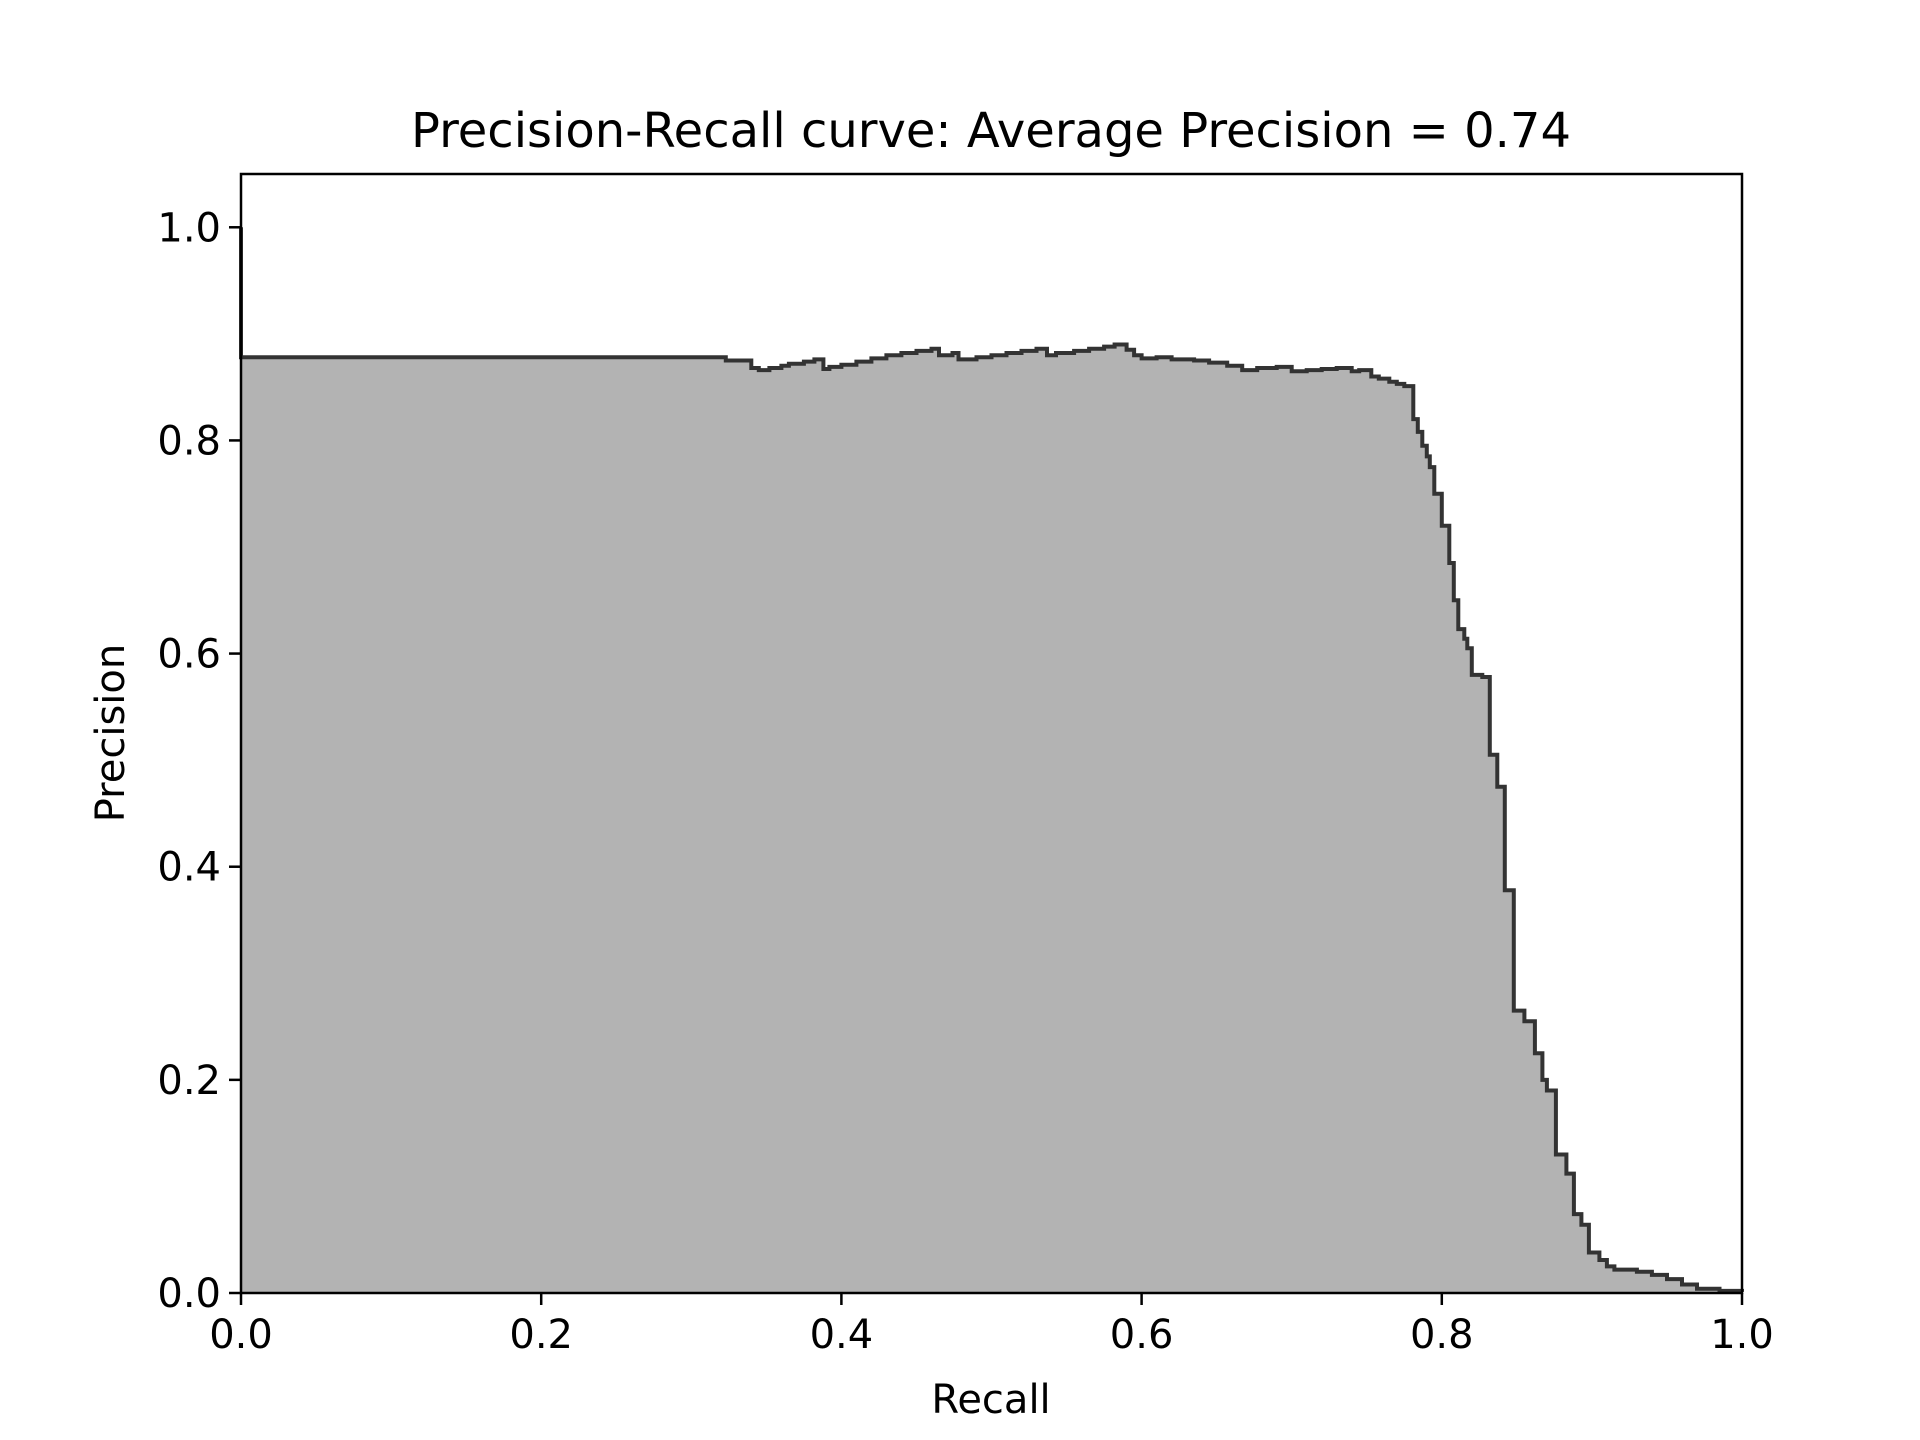  I want to click on y-axis-label: Precision, so click(111, 733).